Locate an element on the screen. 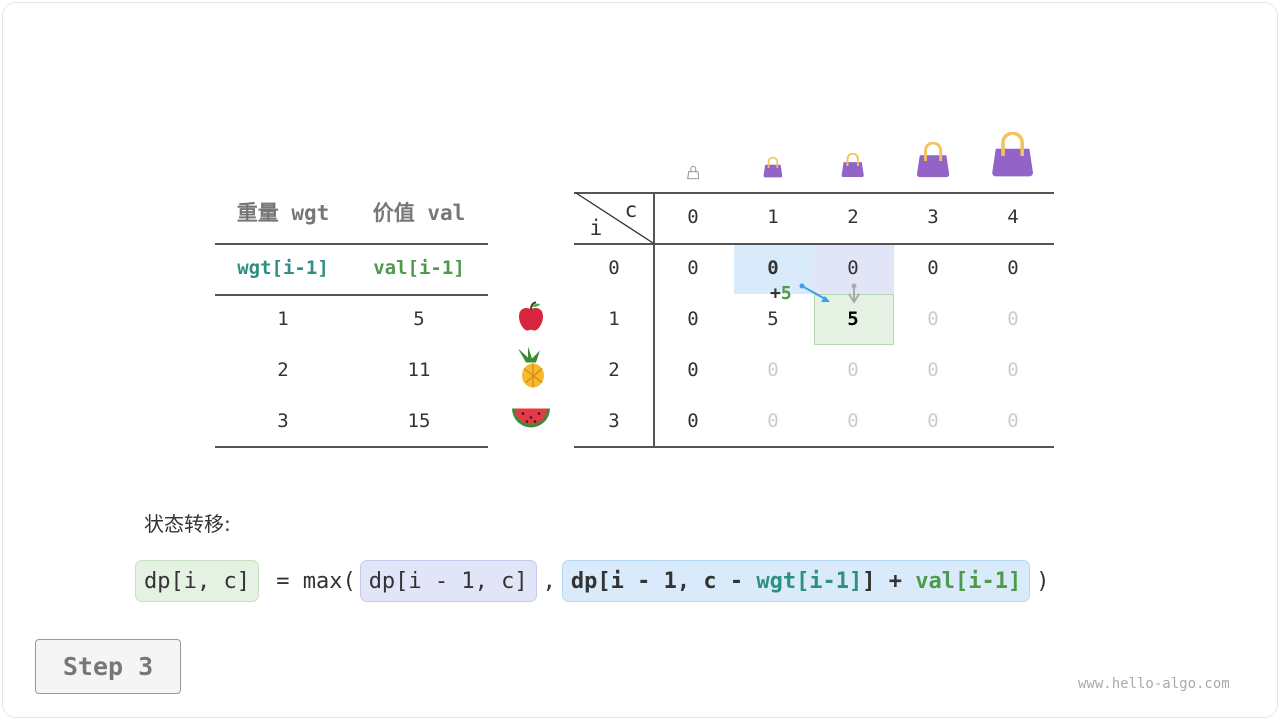 This screenshot has height=720, width=1280. formula-wgt: wgt[i-1] is located at coordinates (809, 581).